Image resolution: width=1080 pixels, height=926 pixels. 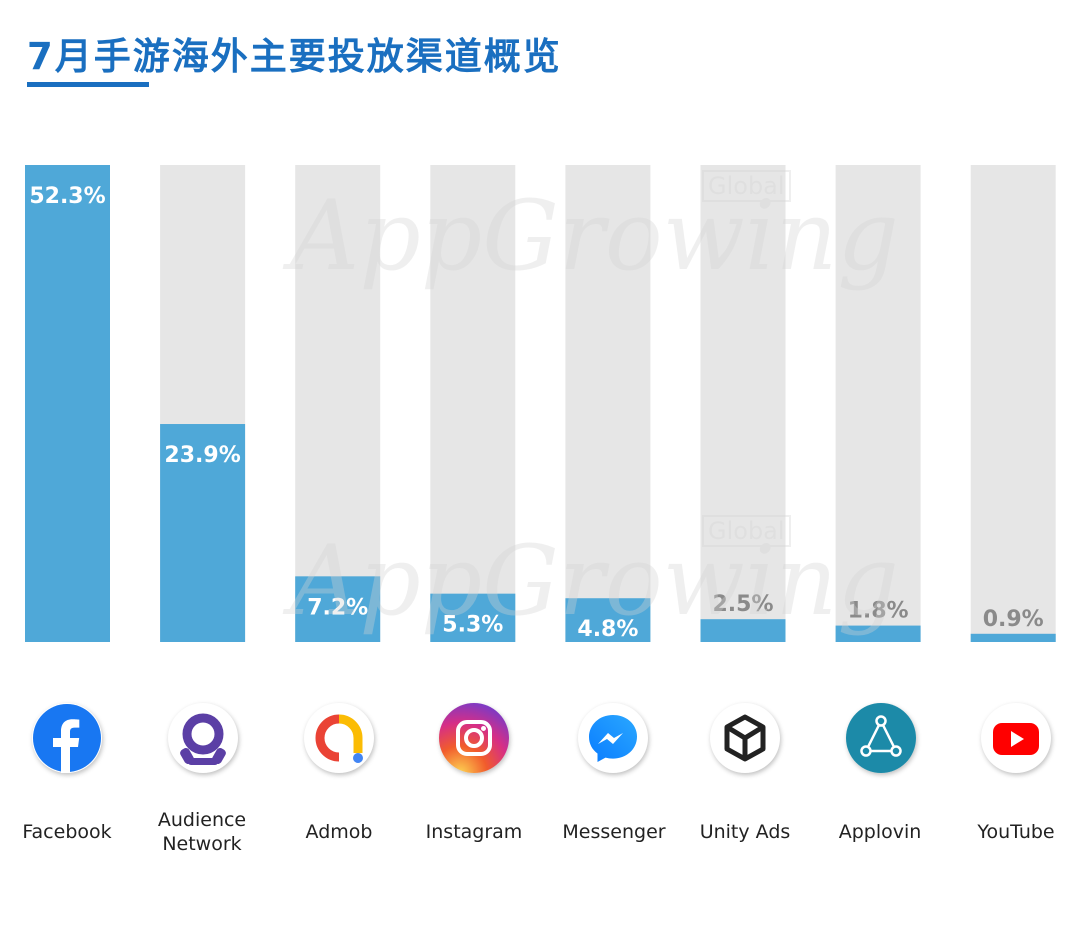 I want to click on value-label-messenger: 4.8%, so click(x=607, y=629).